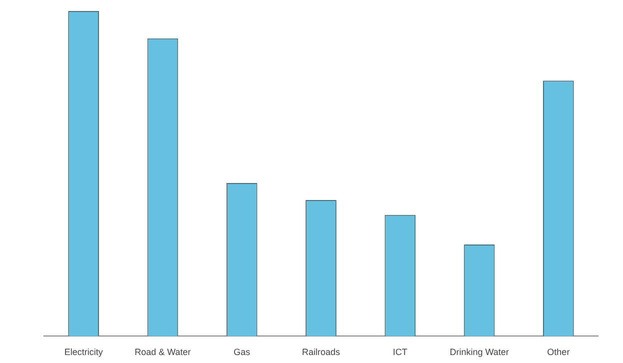  What do you see at coordinates (558, 352) in the screenshot?
I see `x-tick-label: Other` at bounding box center [558, 352].